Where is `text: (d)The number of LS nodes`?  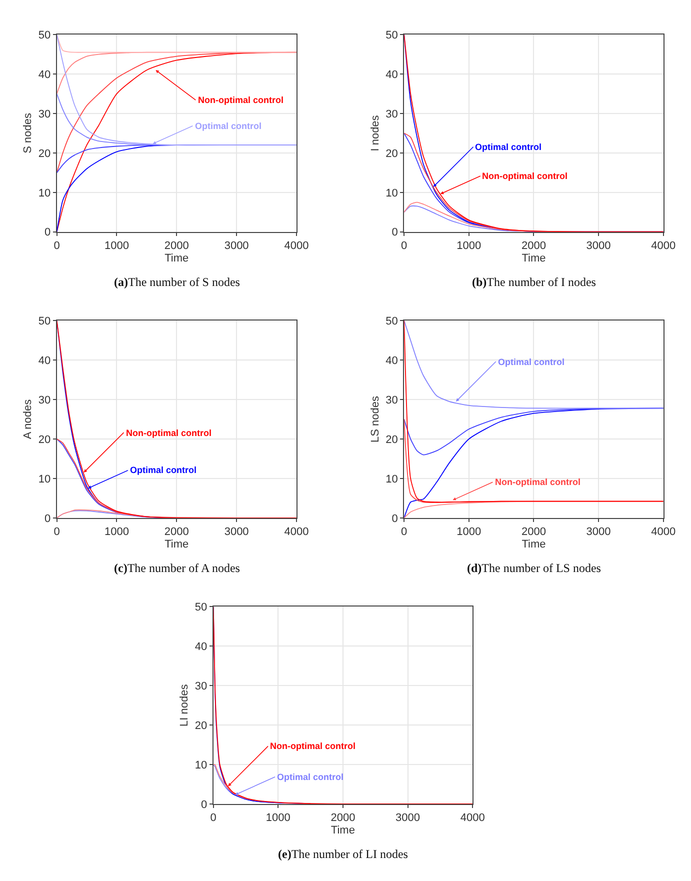
text: (d)The number of LS nodes is located at coordinates (534, 568).